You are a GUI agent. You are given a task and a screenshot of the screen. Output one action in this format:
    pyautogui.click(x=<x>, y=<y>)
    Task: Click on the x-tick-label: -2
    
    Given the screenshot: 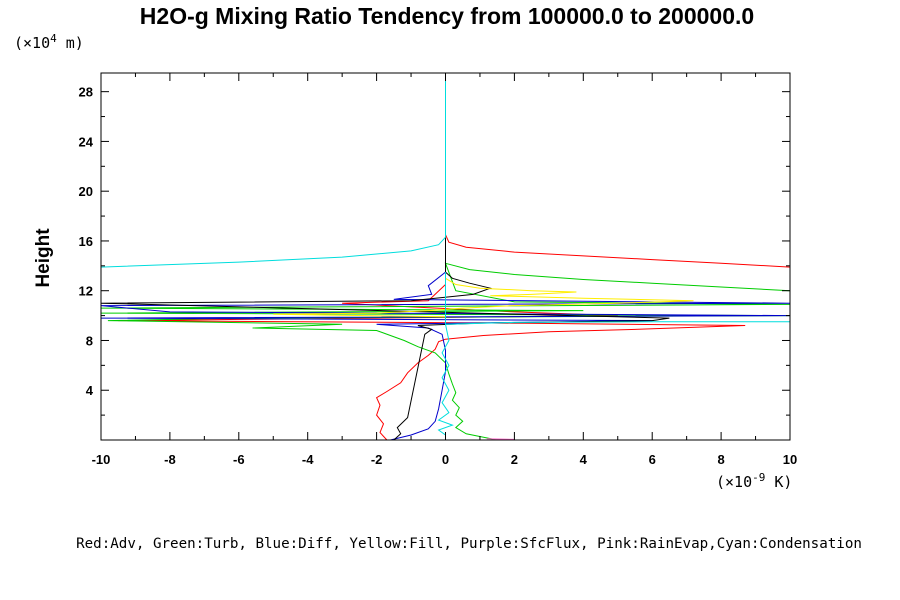 What is the action you would take?
    pyautogui.click(x=377, y=459)
    